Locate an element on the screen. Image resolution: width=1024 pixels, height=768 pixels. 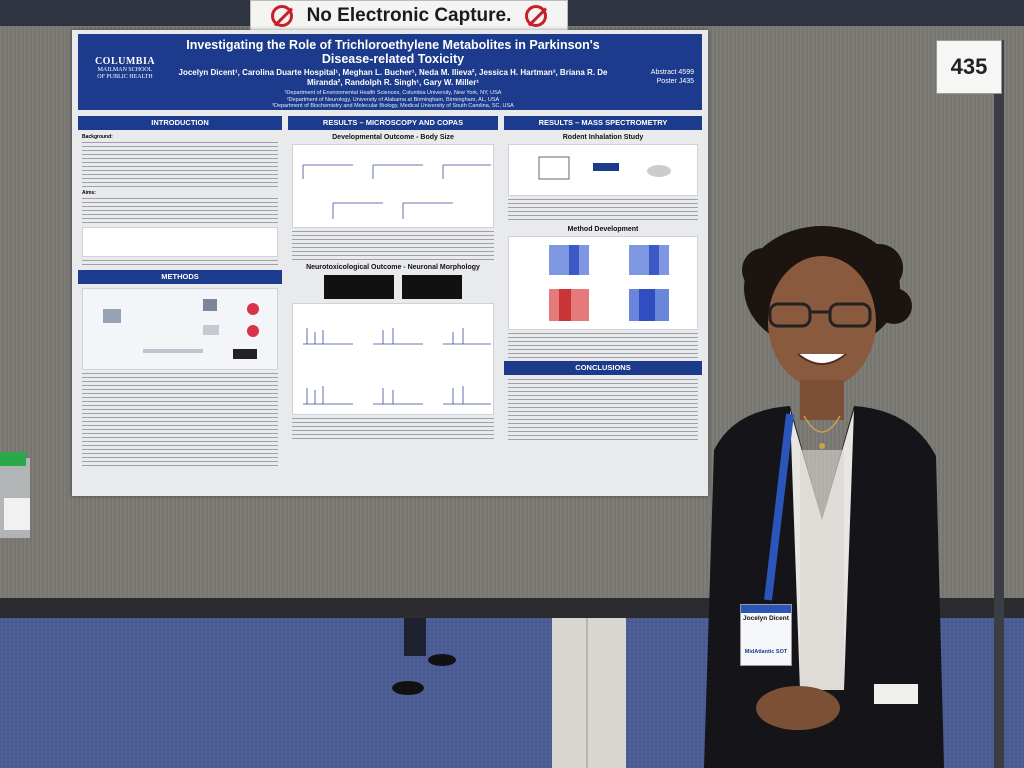
methods-heading: METHODS is located at coordinates (180, 277).